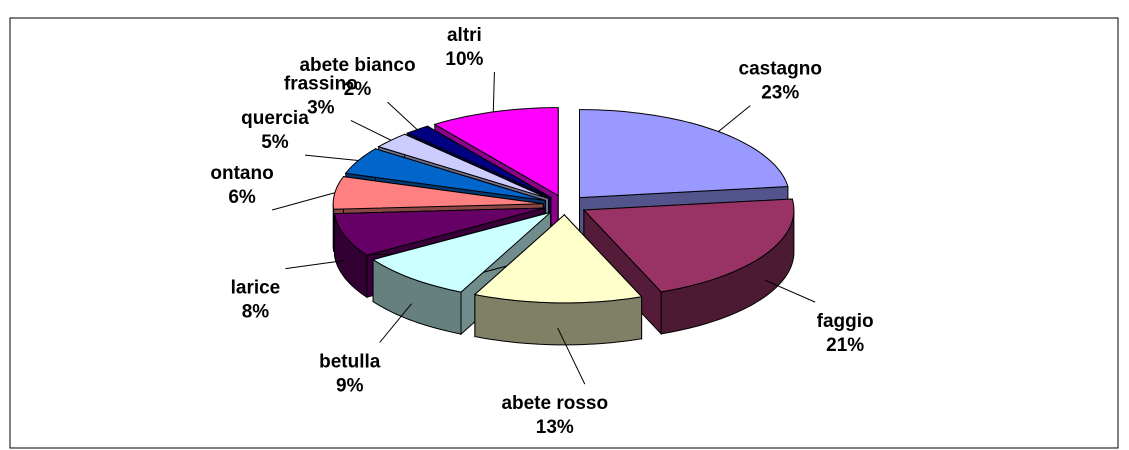 The image size is (1129, 450). What do you see at coordinates (350, 385) in the screenshot?
I see `slice-value-label: 9%` at bounding box center [350, 385].